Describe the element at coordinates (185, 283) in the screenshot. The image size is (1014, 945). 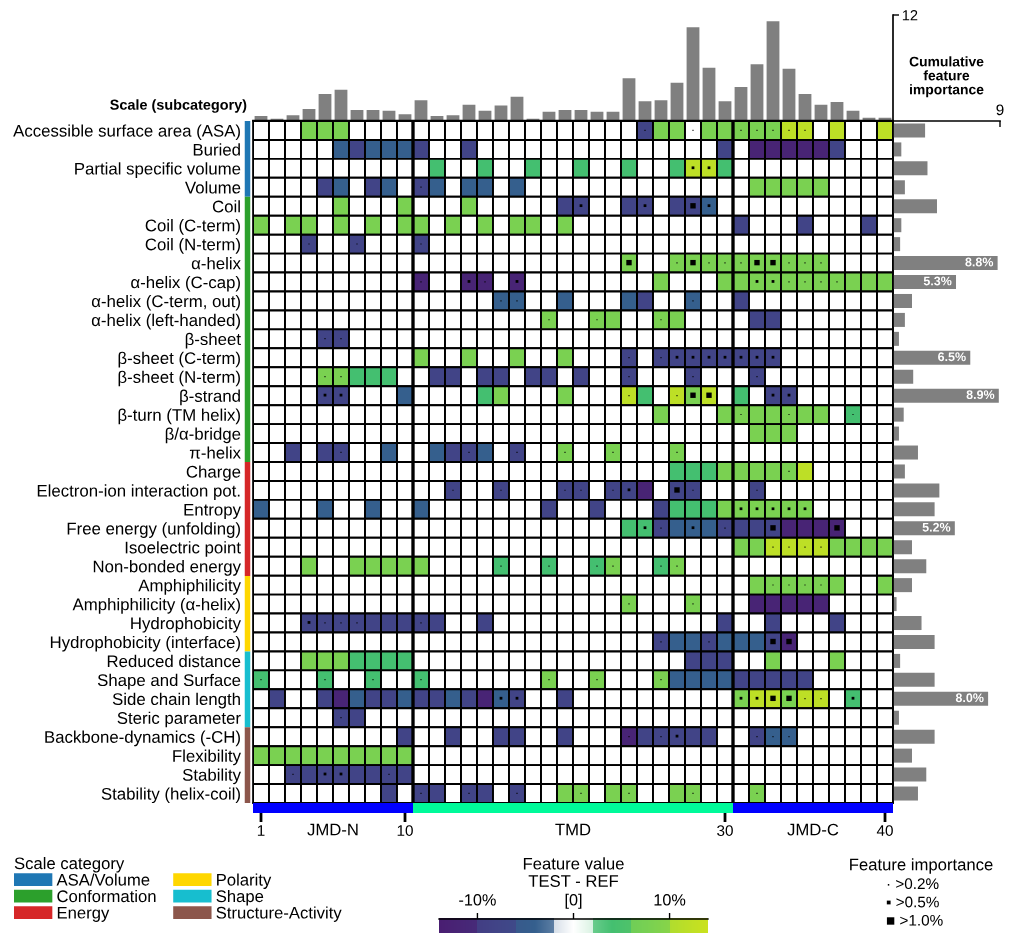
I see `y-tick-label: α-helix (C-cap)` at that location.